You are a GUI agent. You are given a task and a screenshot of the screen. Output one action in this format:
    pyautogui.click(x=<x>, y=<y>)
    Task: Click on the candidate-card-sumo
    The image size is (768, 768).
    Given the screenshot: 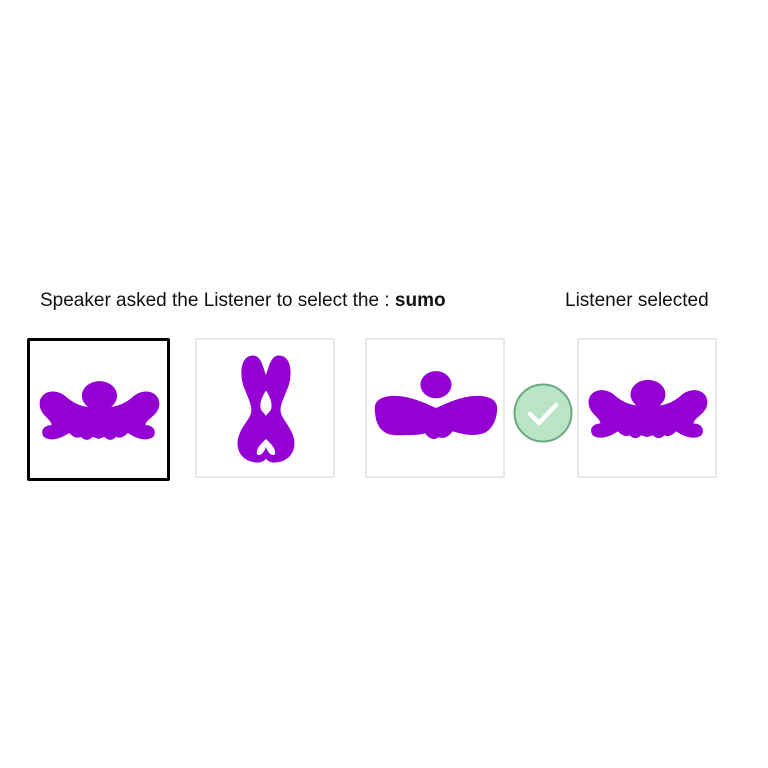 What is the action you would take?
    pyautogui.click(x=98, y=409)
    